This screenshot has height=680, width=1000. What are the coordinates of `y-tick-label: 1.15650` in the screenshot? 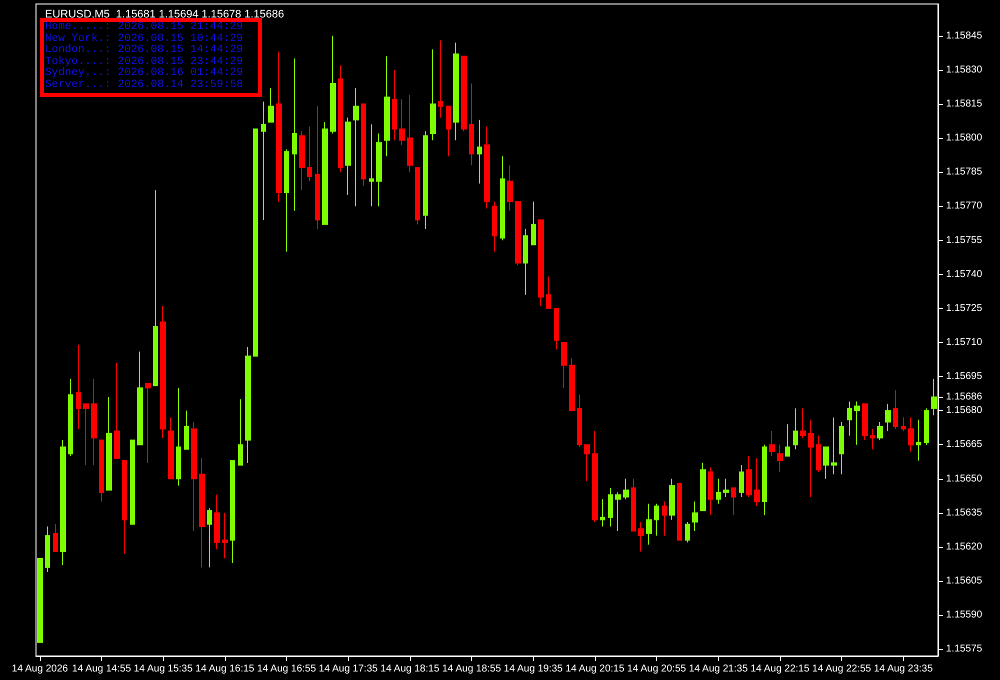 It's located at (964, 478).